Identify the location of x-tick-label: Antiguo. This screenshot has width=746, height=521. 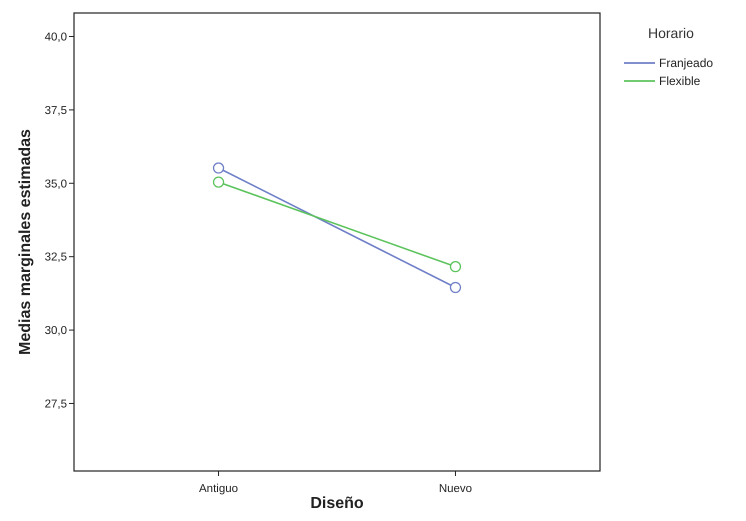
(218, 489).